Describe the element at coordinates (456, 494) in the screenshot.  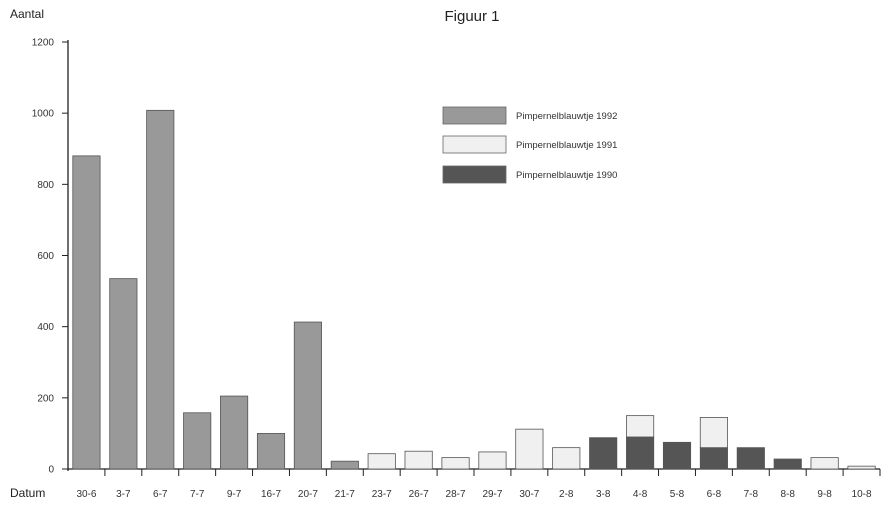
I see `x-tick-label: 28-7` at that location.